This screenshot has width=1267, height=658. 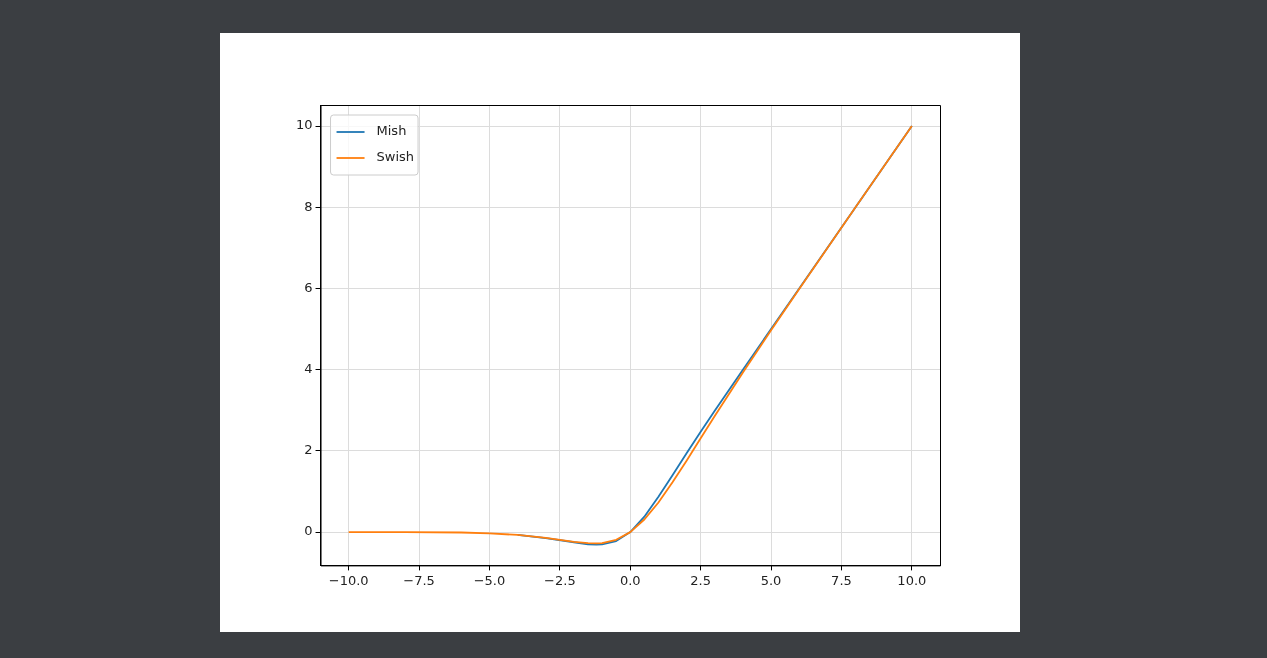 What do you see at coordinates (308, 369) in the screenshot?
I see `y-tick-label: 4` at bounding box center [308, 369].